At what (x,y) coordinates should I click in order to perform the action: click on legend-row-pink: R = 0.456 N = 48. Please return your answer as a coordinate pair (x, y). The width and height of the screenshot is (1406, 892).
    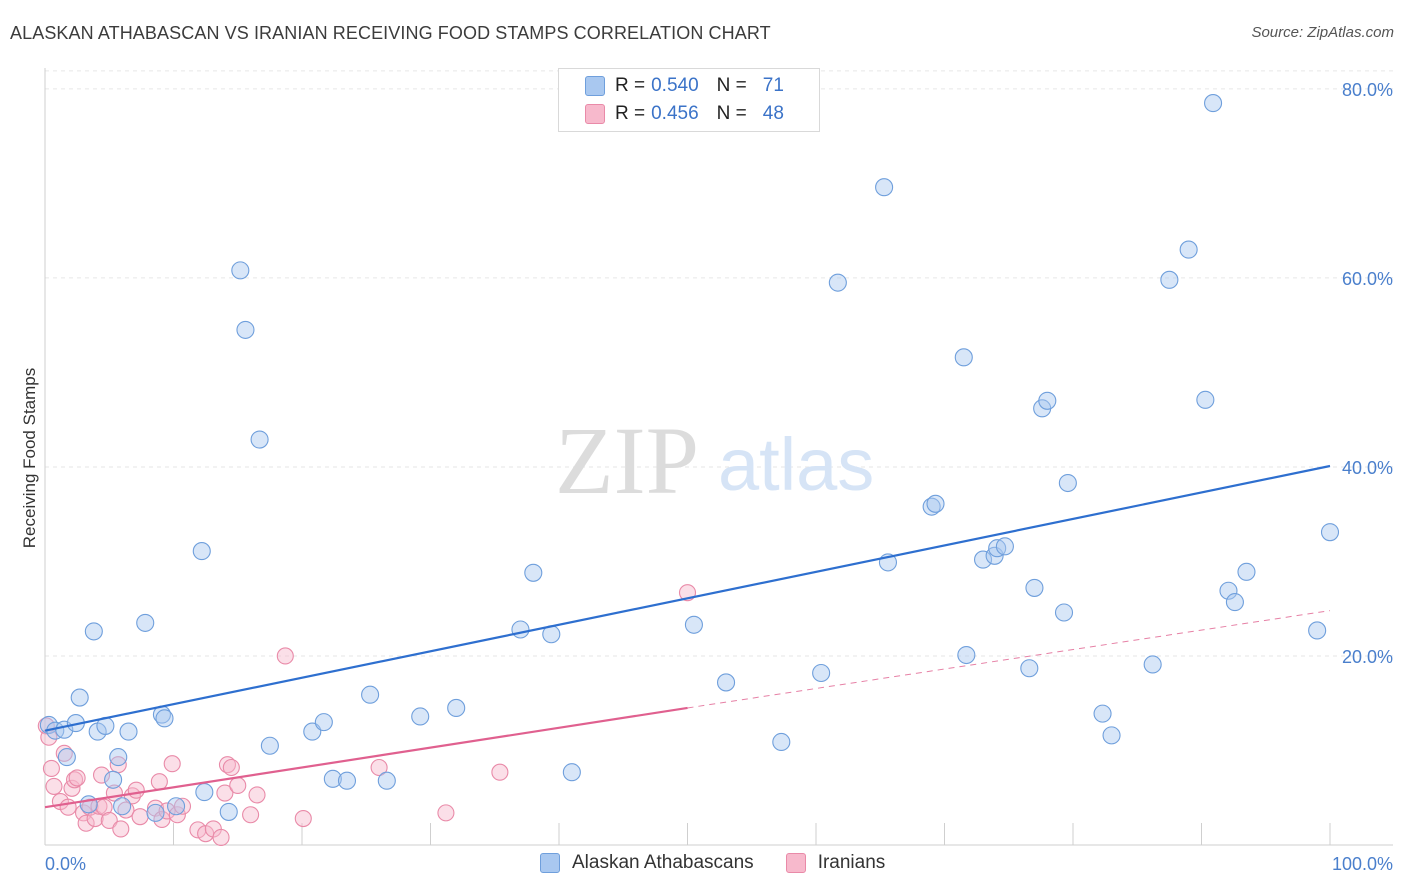
    Looking at the image, I should click on (684, 114).